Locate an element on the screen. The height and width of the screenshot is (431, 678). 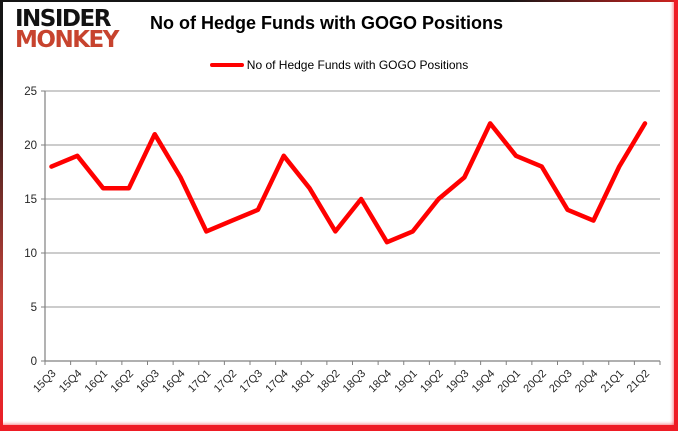
x-tick-label: 17Q3 is located at coordinates (252, 382).